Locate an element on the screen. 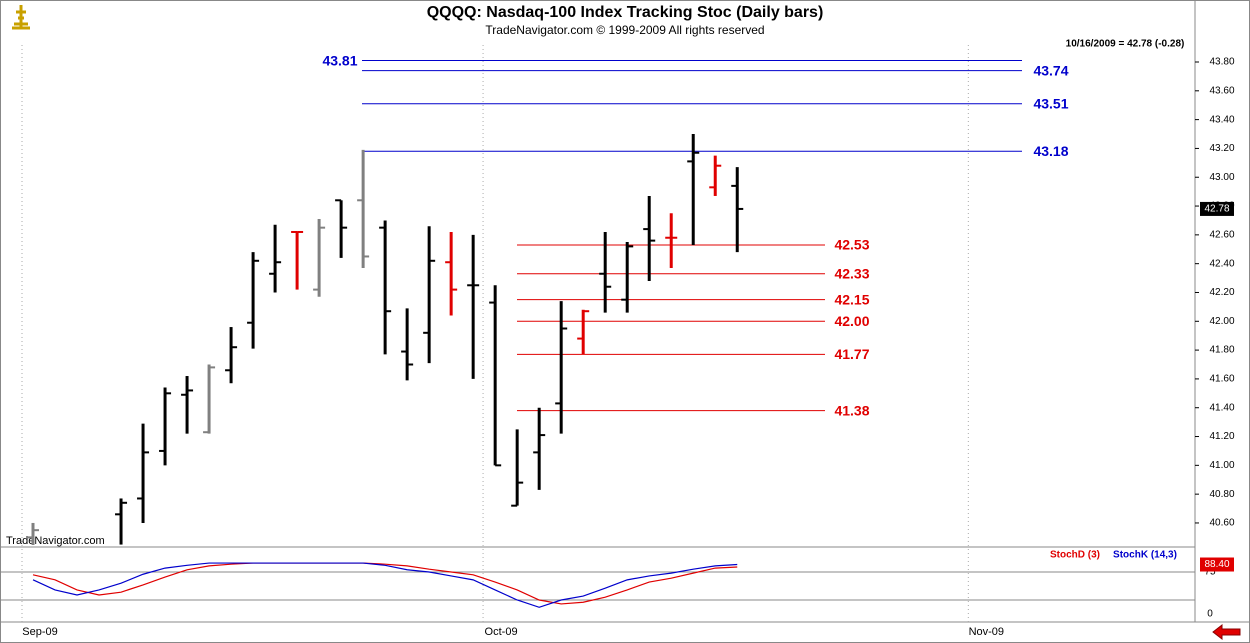 The height and width of the screenshot is (643, 1250). level-label: 42.15 is located at coordinates (851, 299).